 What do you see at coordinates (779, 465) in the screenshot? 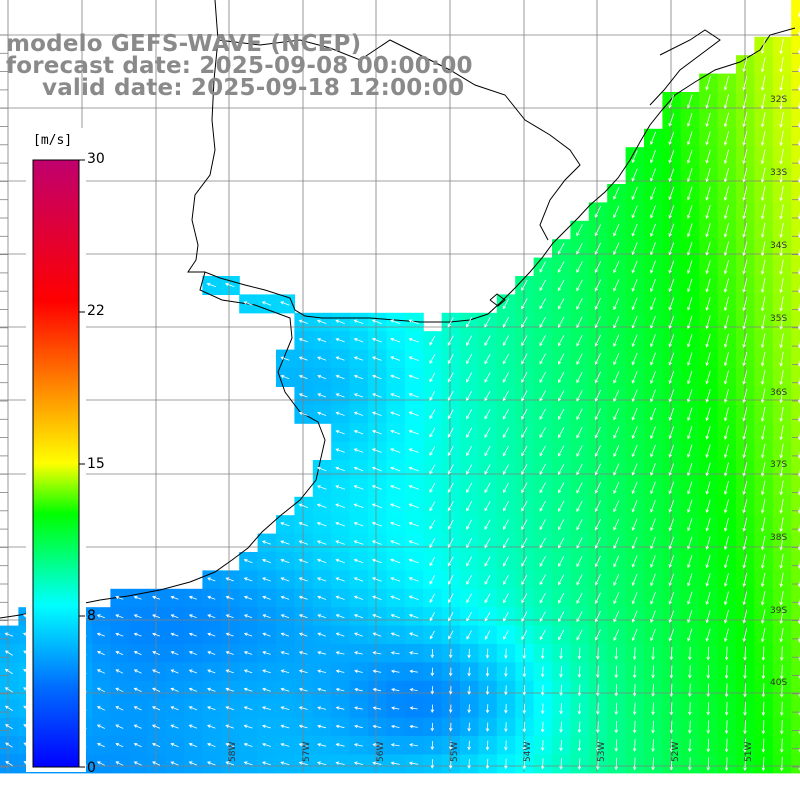
I see `lat-label-37s: 37S` at bounding box center [779, 465].